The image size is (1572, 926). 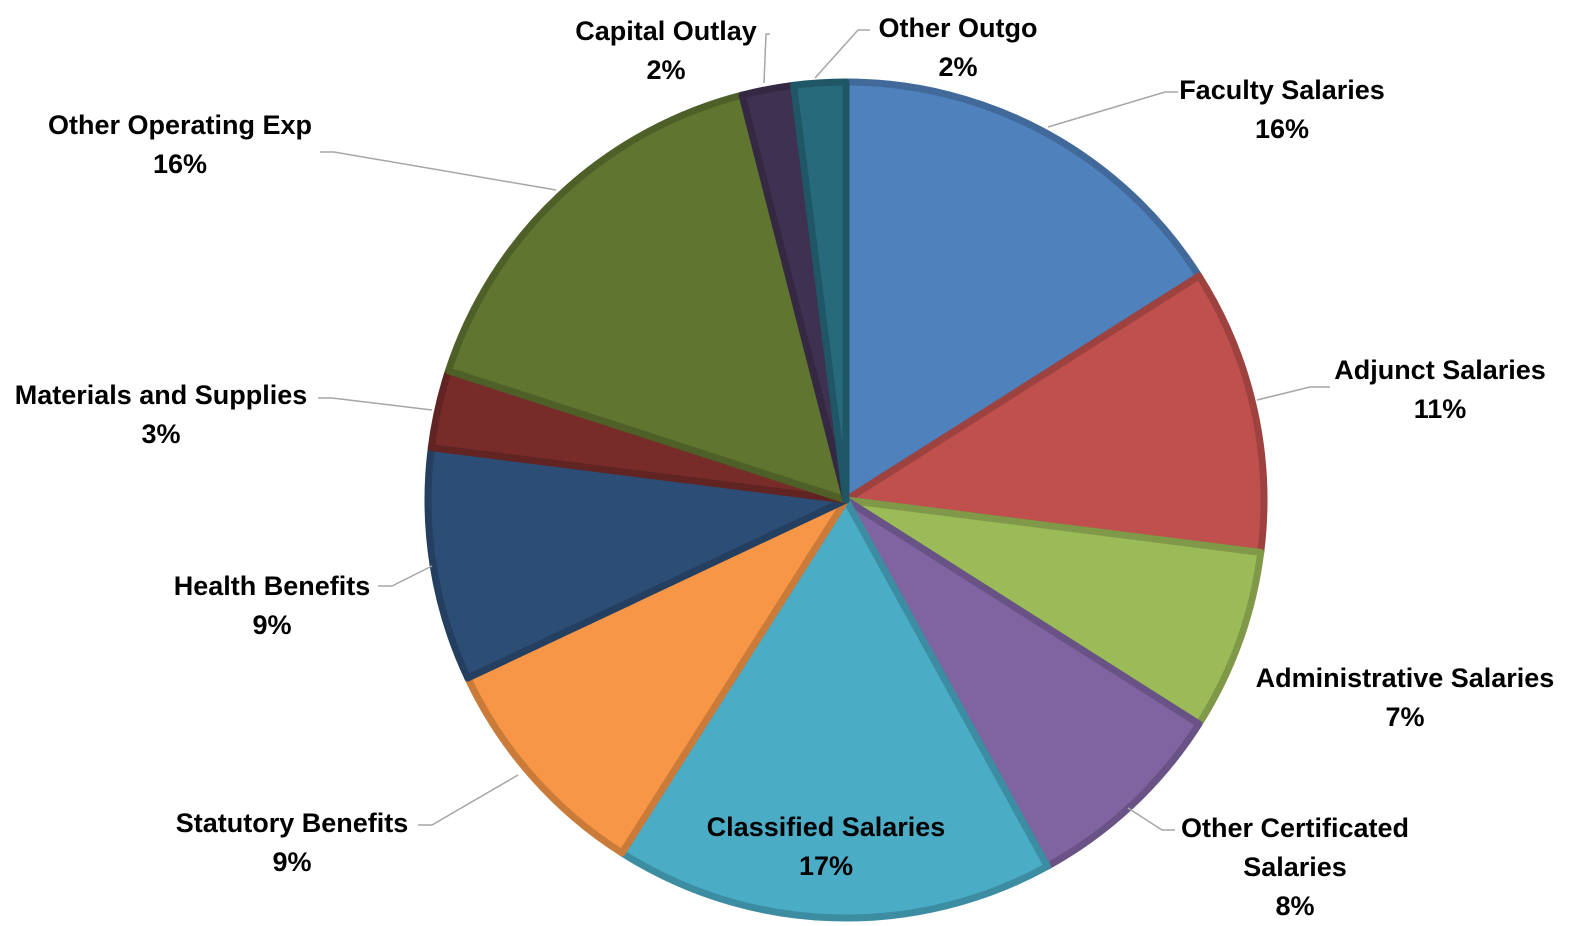 I want to click on data-label-faculty-salaries: Faculty Salaries 16%, so click(x=1282, y=109).